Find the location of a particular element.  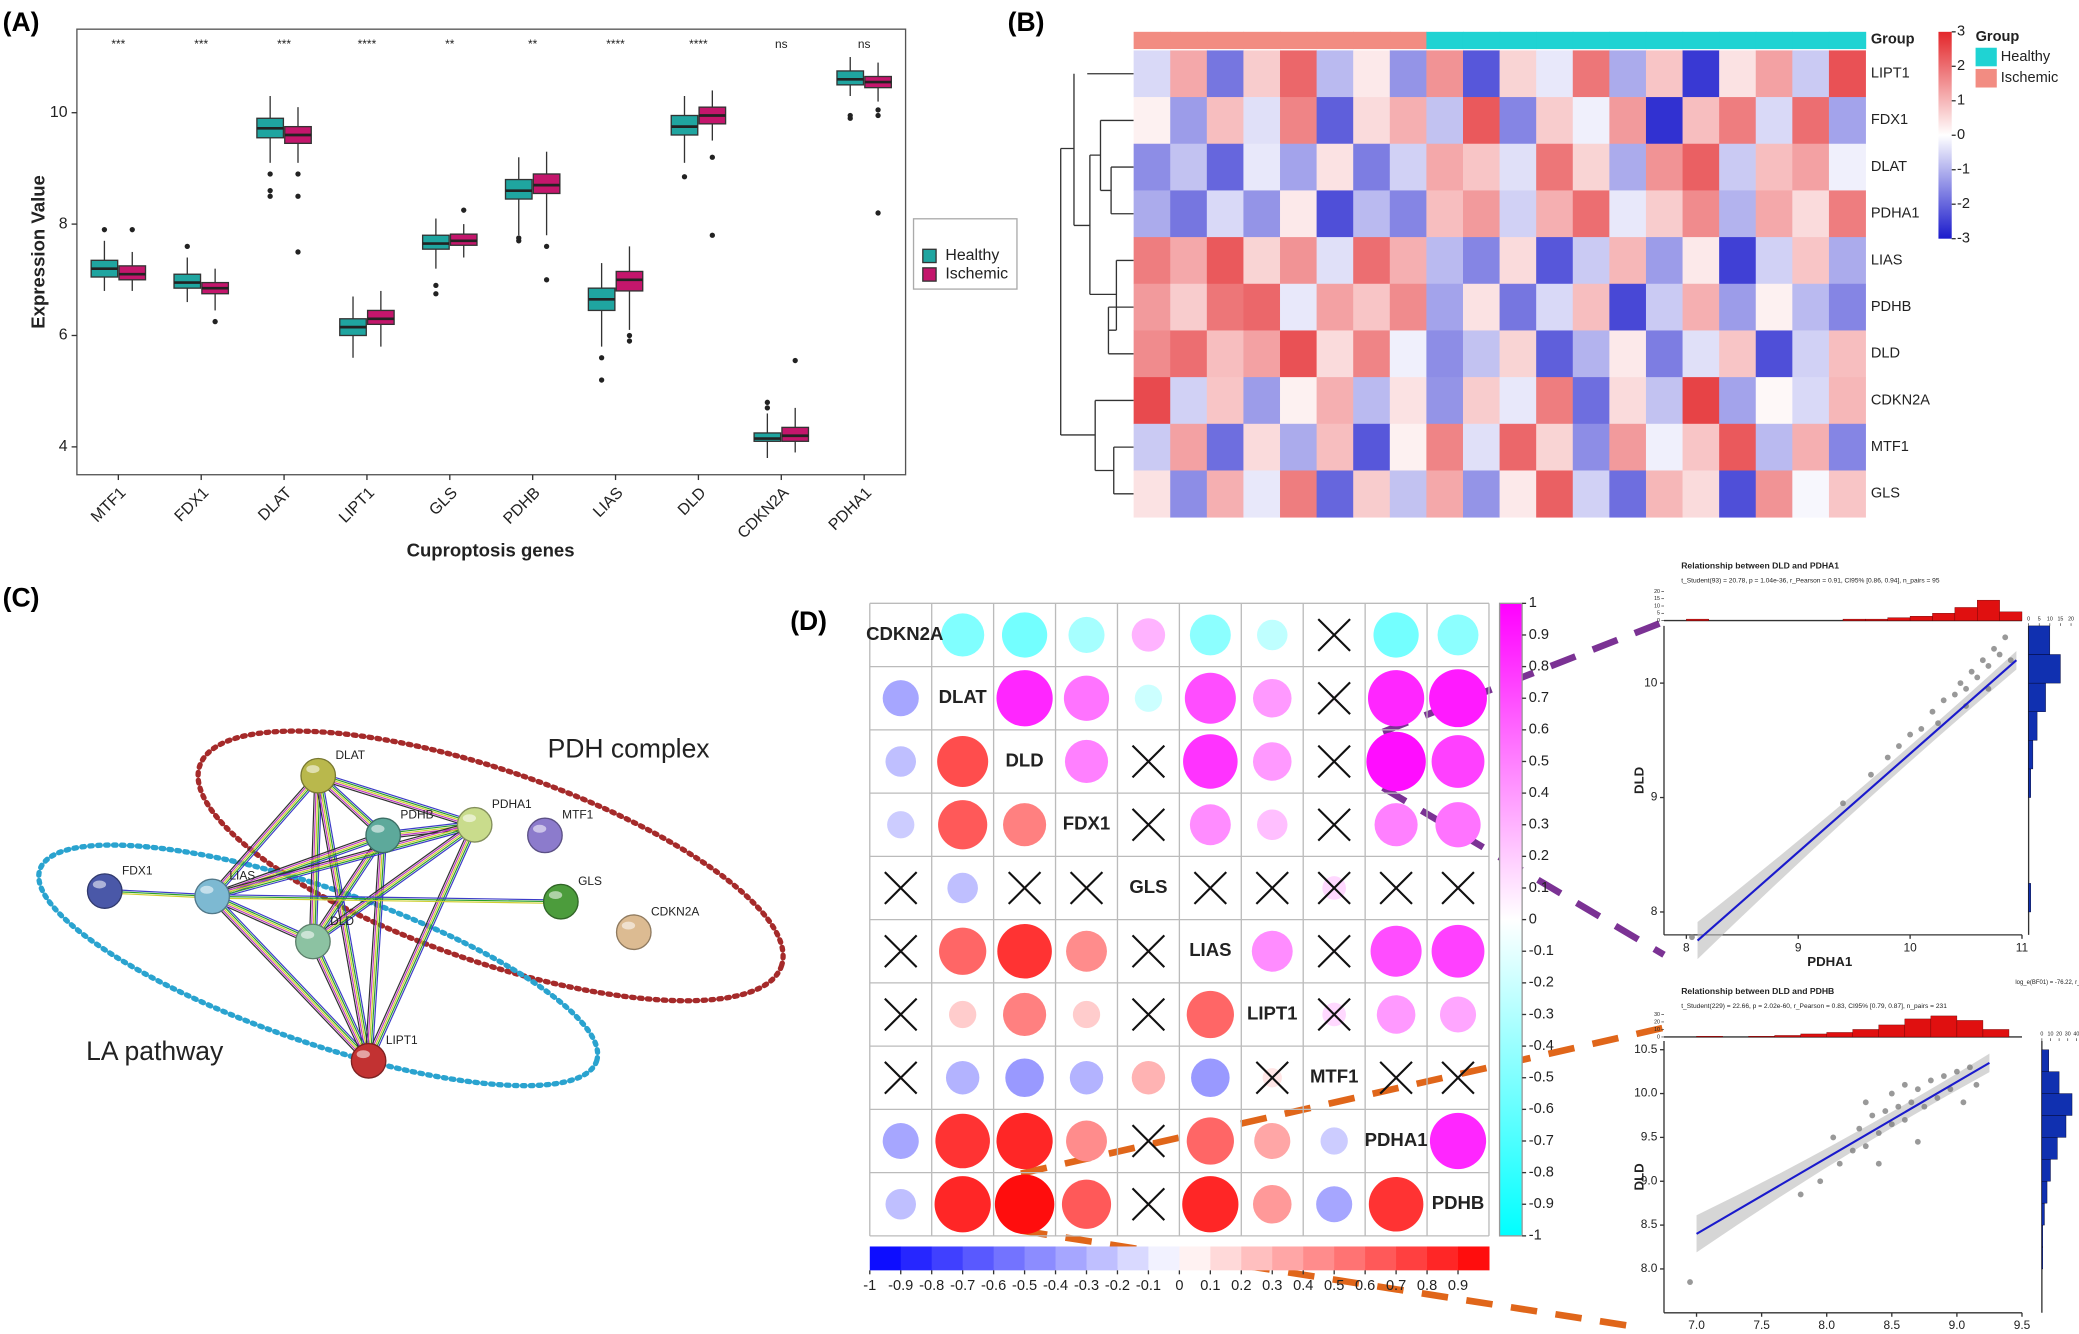

hist-tick-label: 20 is located at coordinates (1657, 1022).